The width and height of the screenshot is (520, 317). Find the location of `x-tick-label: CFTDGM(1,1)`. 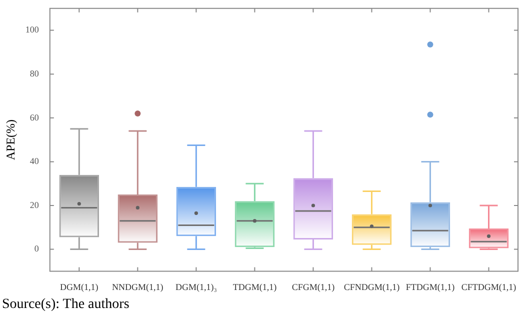

x-tick-label: CFTDGM(1,1) is located at coordinates (488, 287).